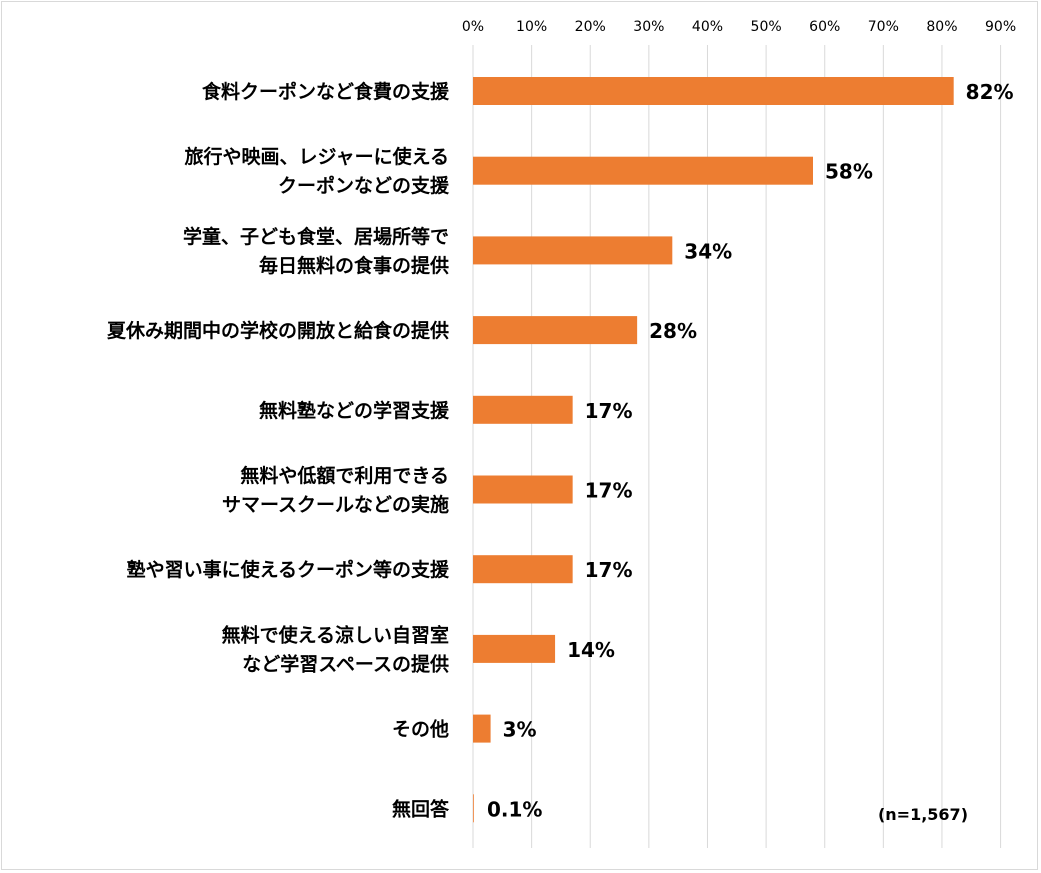 The image size is (1041, 873). I want to click on data-label: 0.1%, so click(514, 809).